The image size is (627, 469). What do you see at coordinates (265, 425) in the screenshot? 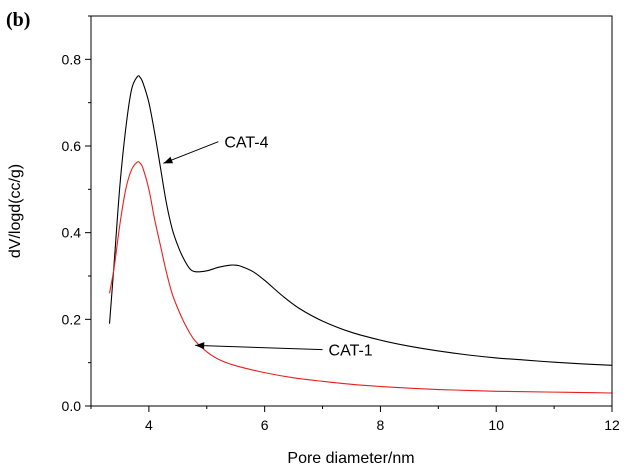
I see `x-tick-label: 6` at bounding box center [265, 425].